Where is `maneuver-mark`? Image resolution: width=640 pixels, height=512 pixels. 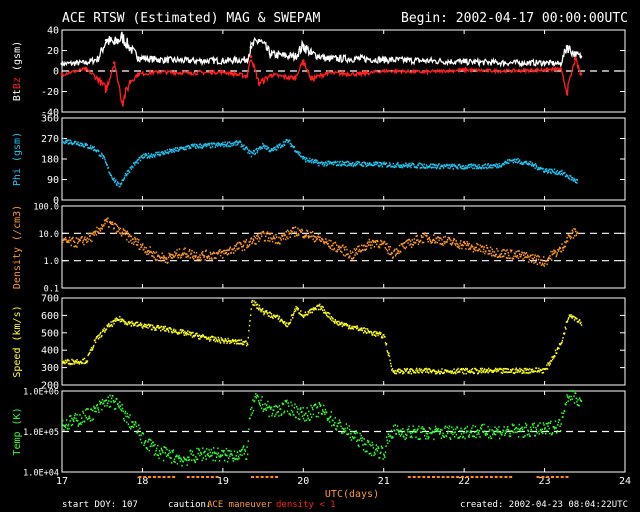 maneuver-mark is located at coordinates (548, 477).